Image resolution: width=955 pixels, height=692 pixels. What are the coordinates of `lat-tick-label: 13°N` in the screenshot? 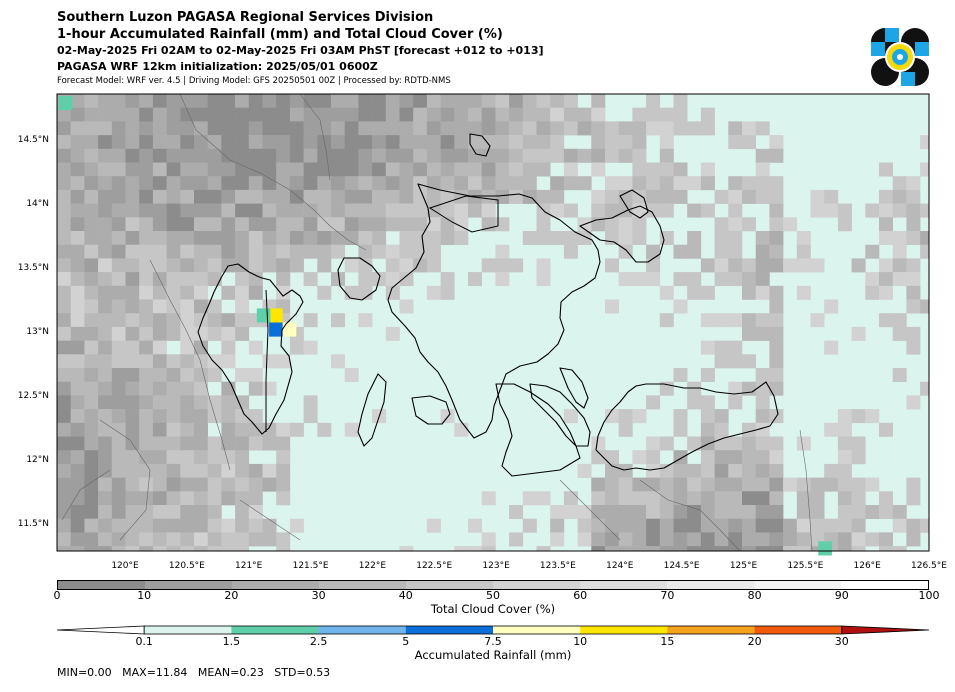 It's located at (37, 332).